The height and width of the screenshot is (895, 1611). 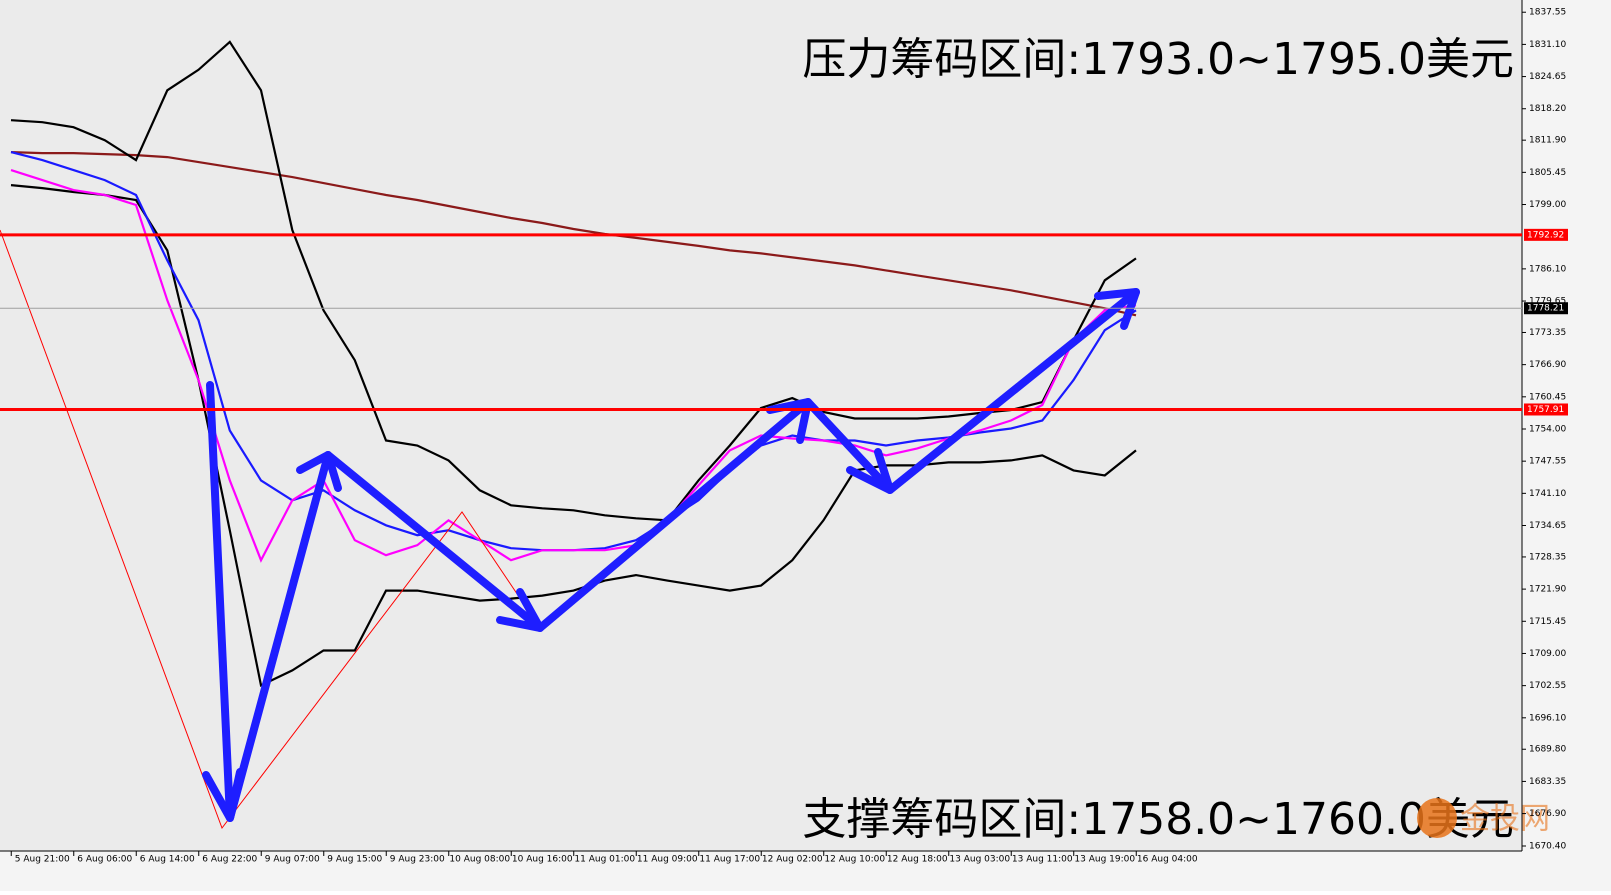 I want to click on y-tick-label: 1805.45, so click(x=1547, y=173).